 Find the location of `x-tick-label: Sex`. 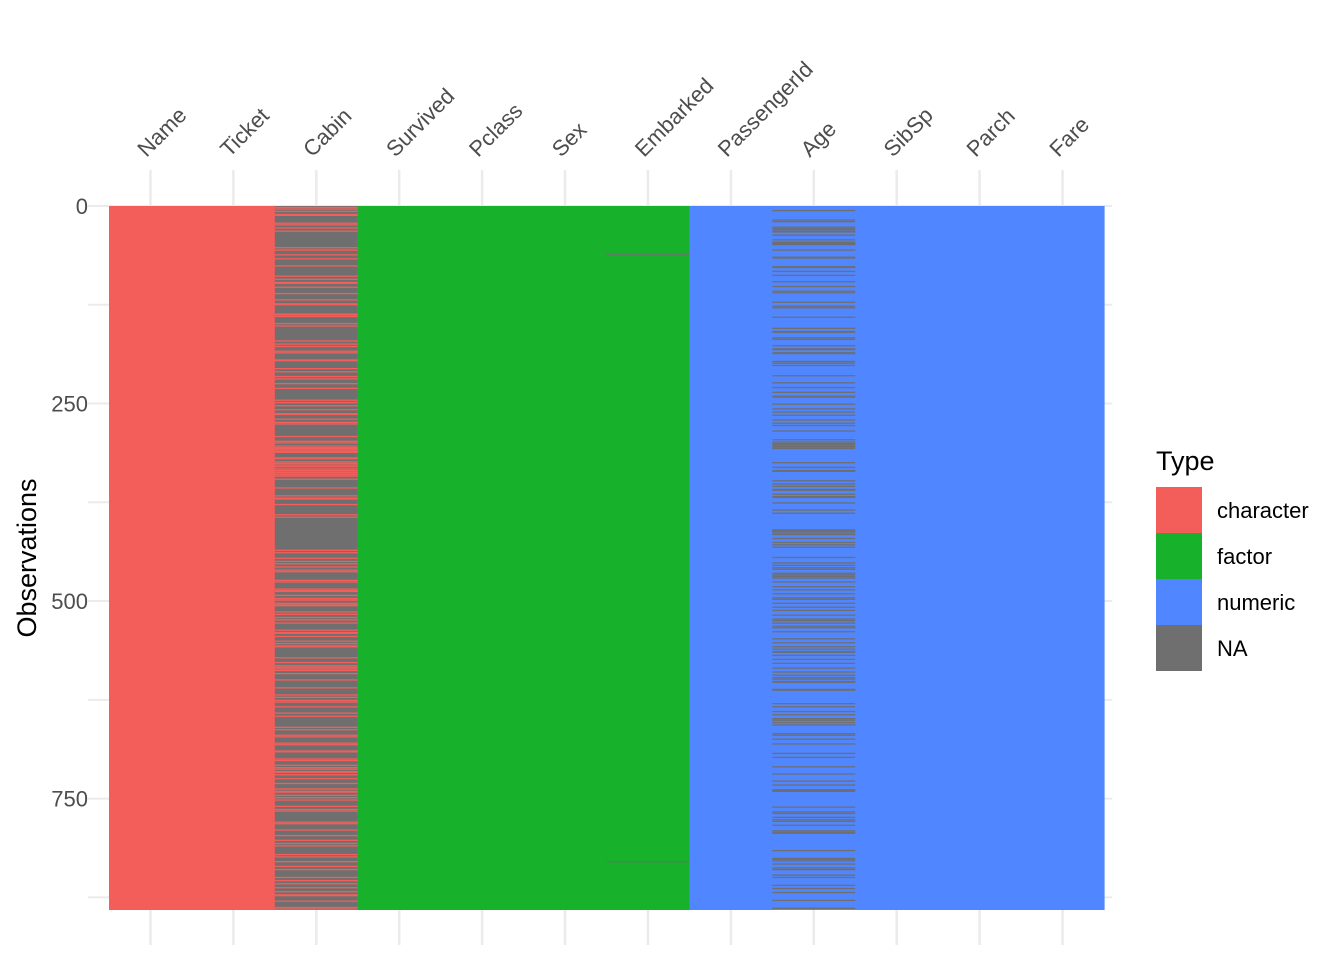

x-tick-label: Sex is located at coordinates (569, 139).